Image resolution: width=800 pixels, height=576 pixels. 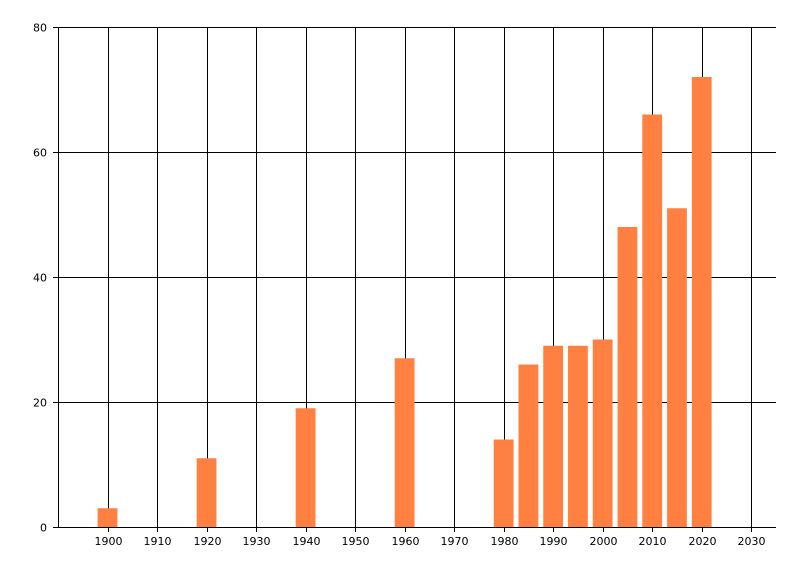 I want to click on x-tick-label: 1940, so click(x=307, y=541).